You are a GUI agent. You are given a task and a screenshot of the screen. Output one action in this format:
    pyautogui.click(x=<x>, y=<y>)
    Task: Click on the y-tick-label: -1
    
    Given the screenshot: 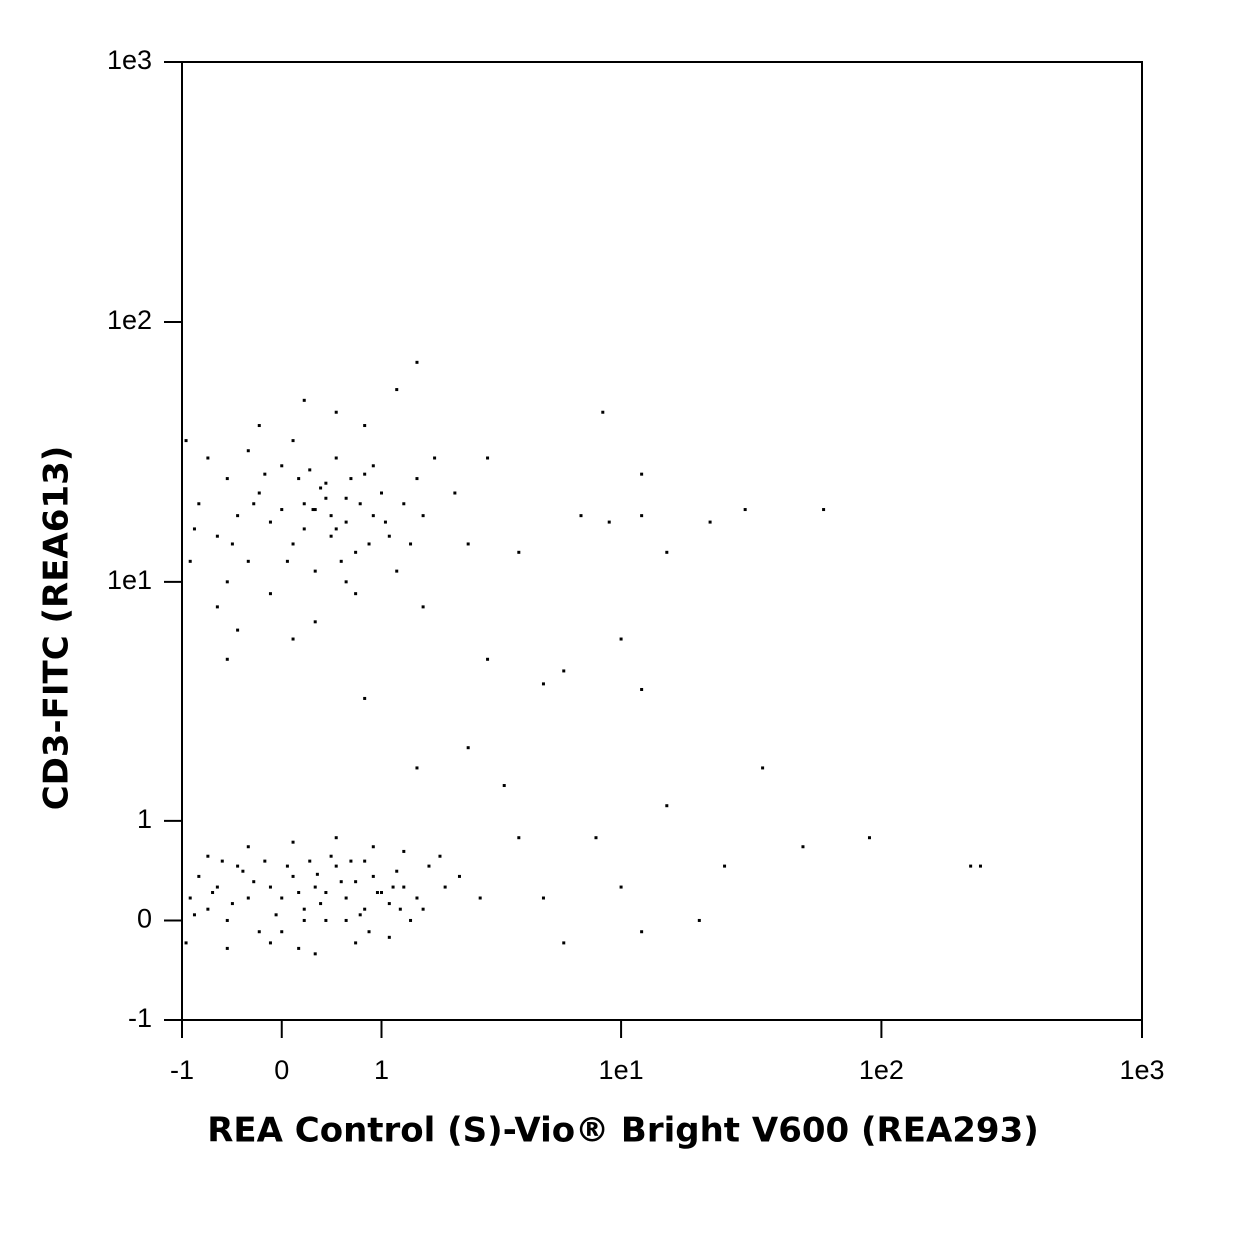 What is the action you would take?
    pyautogui.click(x=140, y=1018)
    